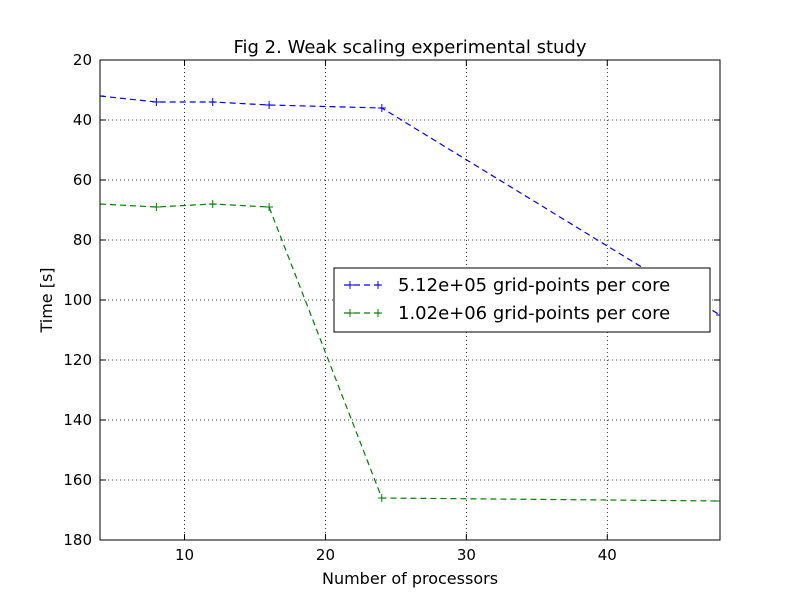  Describe the element at coordinates (77, 300) in the screenshot. I see `y-tick-label: 100` at that location.